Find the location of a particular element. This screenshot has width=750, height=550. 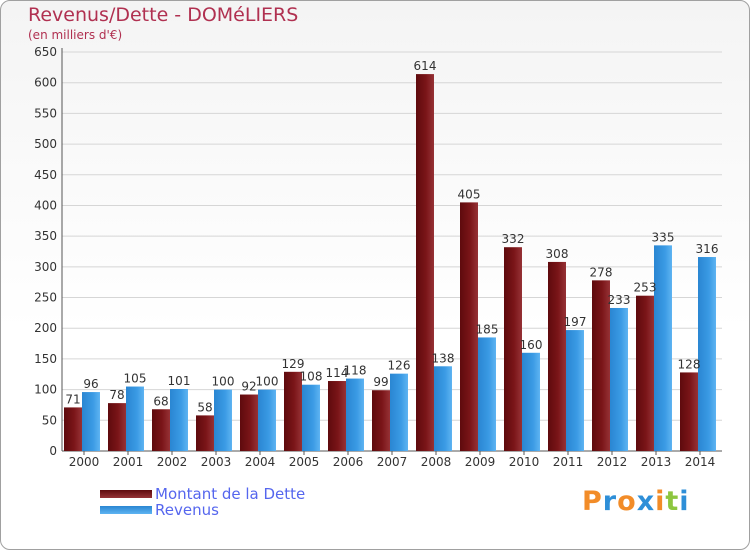

y-tick-label: 450 is located at coordinates (45, 175).